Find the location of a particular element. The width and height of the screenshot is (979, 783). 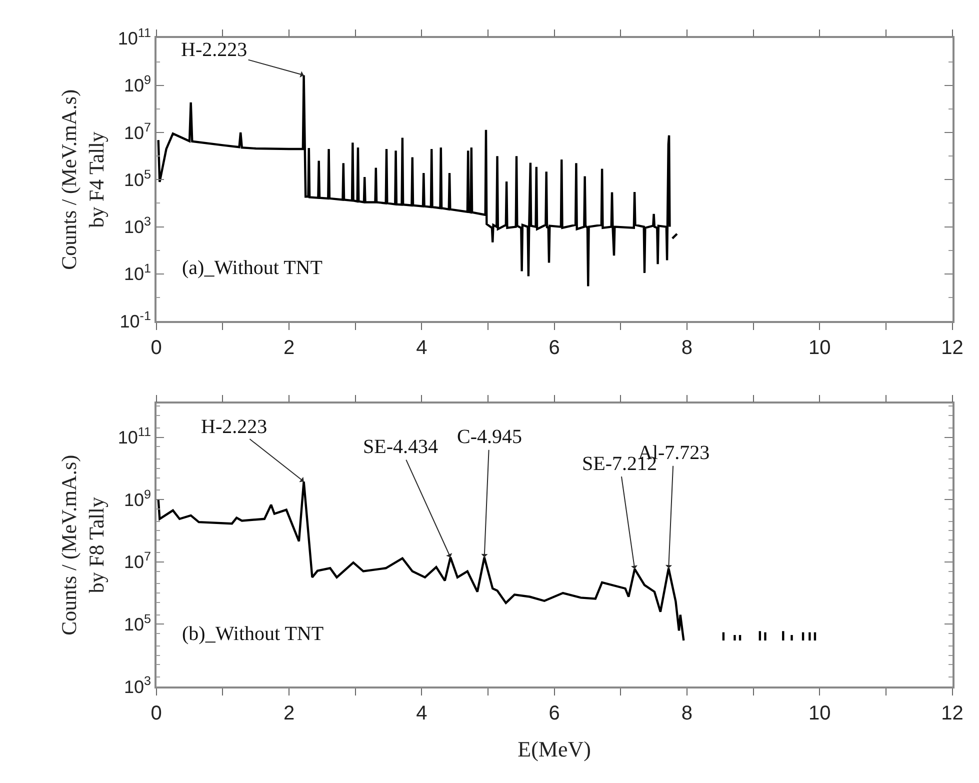

y-axis-title: Counts / (MeV.mA.s) by F4 Tally is located at coordinates (83, 179).